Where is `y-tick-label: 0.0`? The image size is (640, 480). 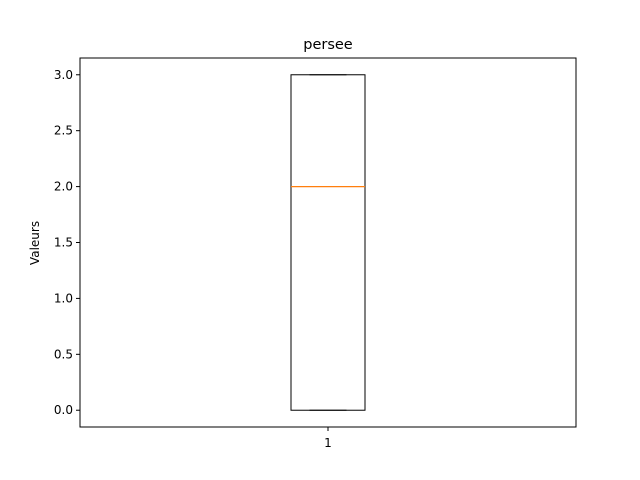 y-tick-label: 0.0 is located at coordinates (63, 410).